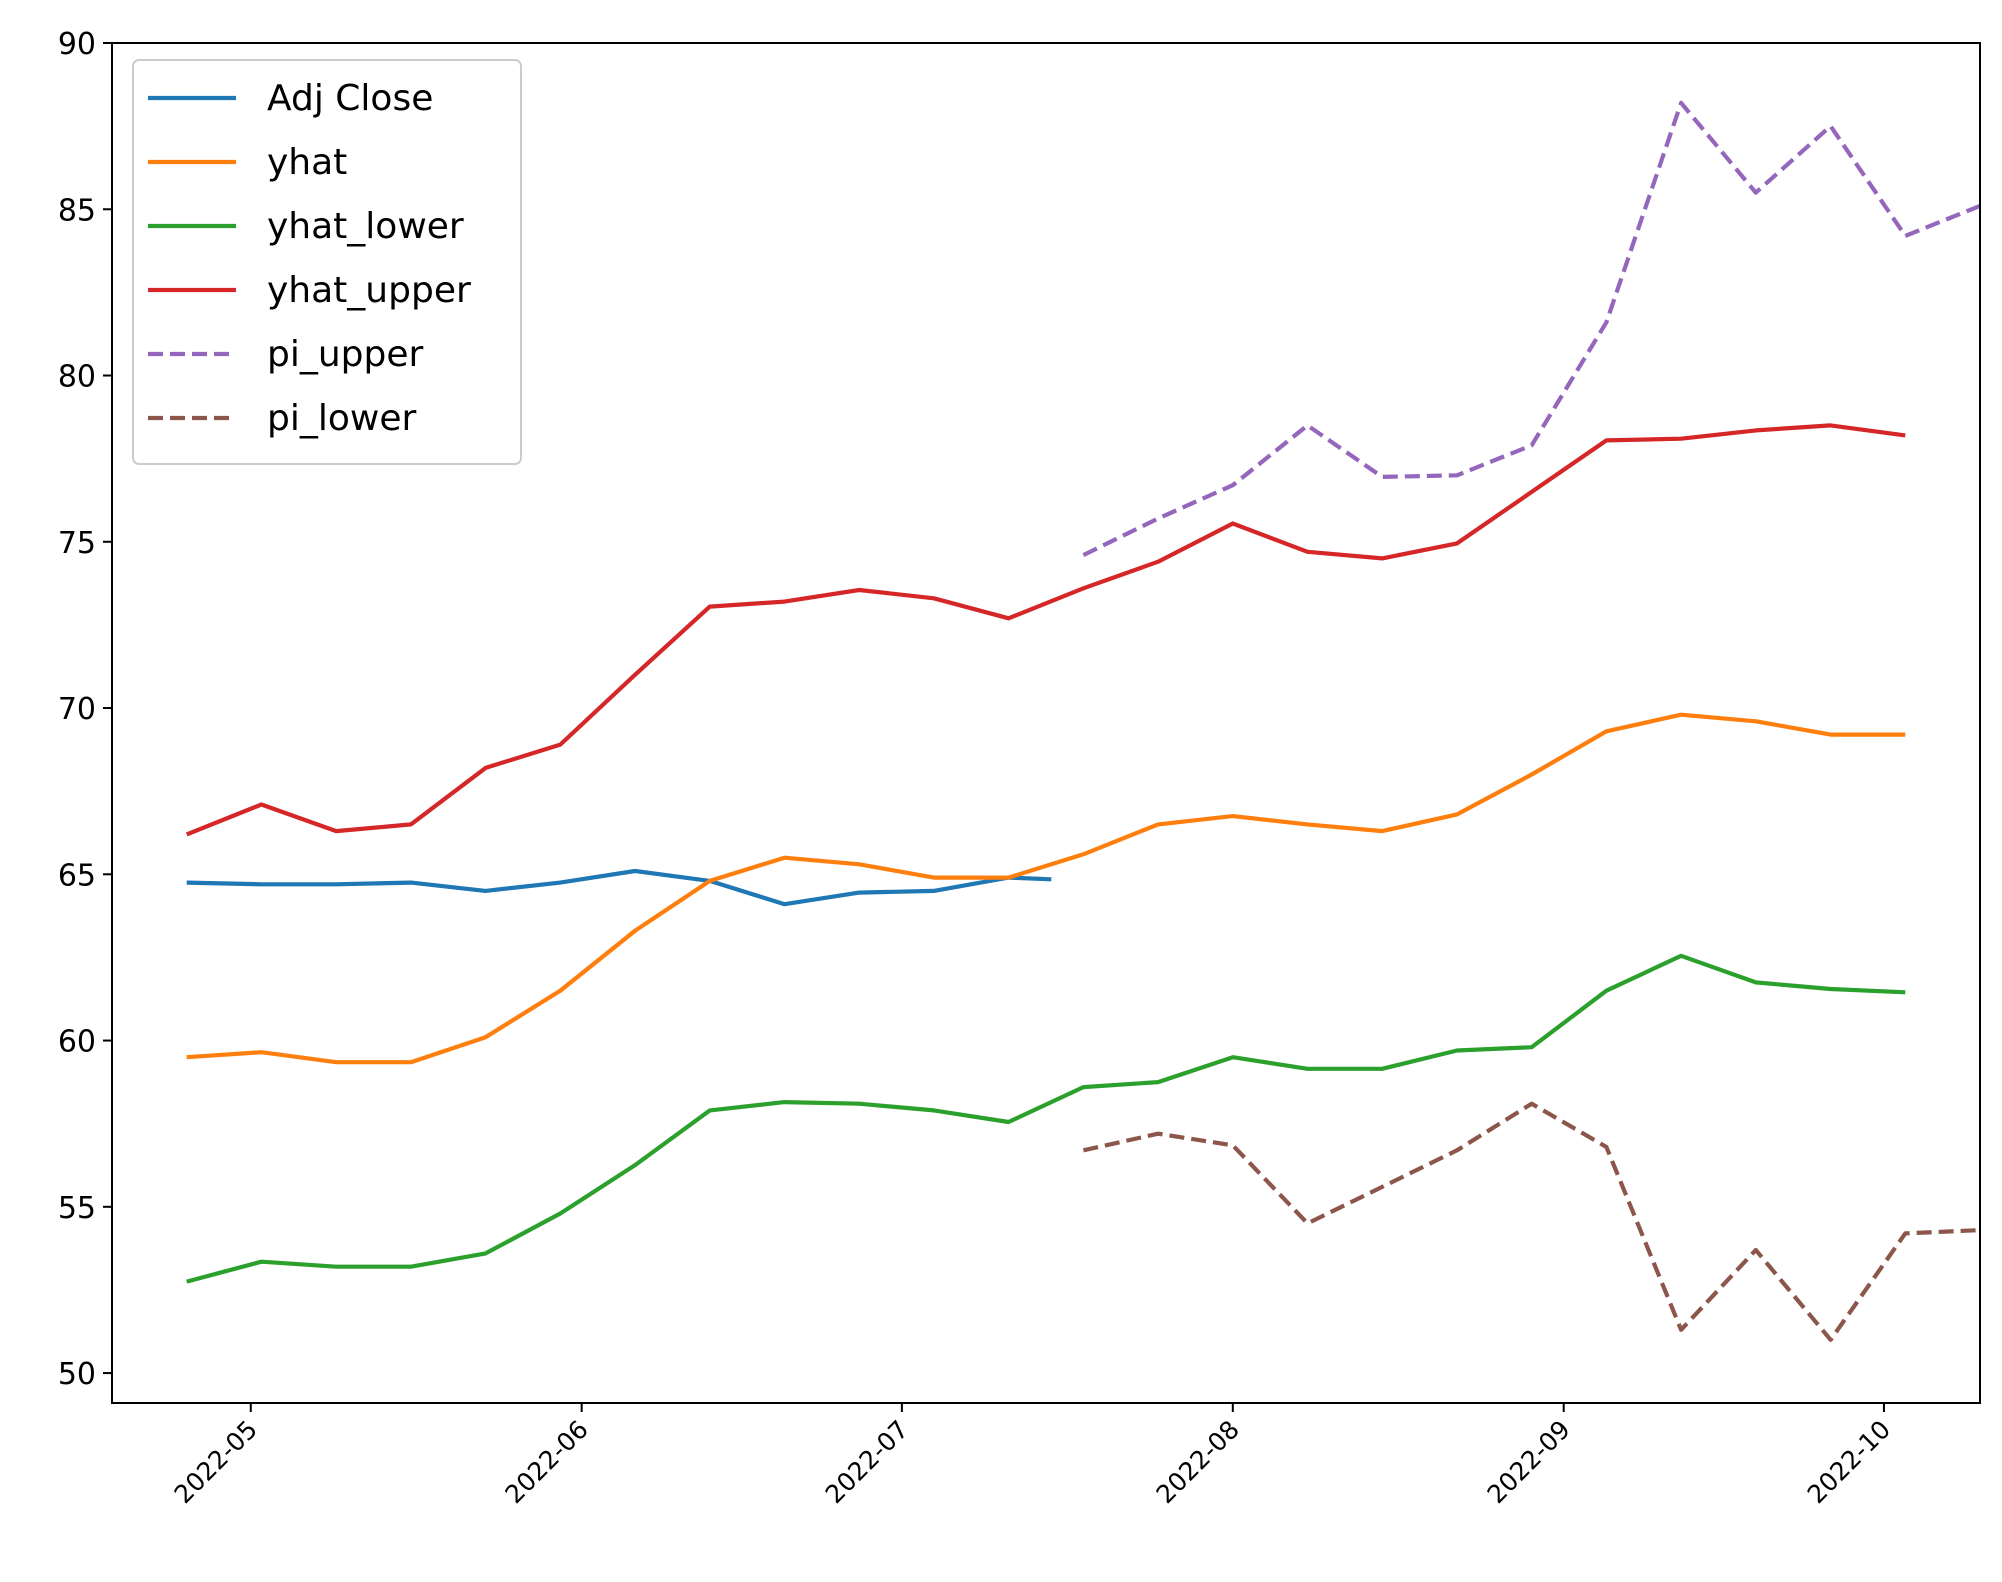 The height and width of the screenshot is (1582, 2002). What do you see at coordinates (345, 354) in the screenshot?
I see `legend-label-pi-upper: pi_upper` at bounding box center [345, 354].